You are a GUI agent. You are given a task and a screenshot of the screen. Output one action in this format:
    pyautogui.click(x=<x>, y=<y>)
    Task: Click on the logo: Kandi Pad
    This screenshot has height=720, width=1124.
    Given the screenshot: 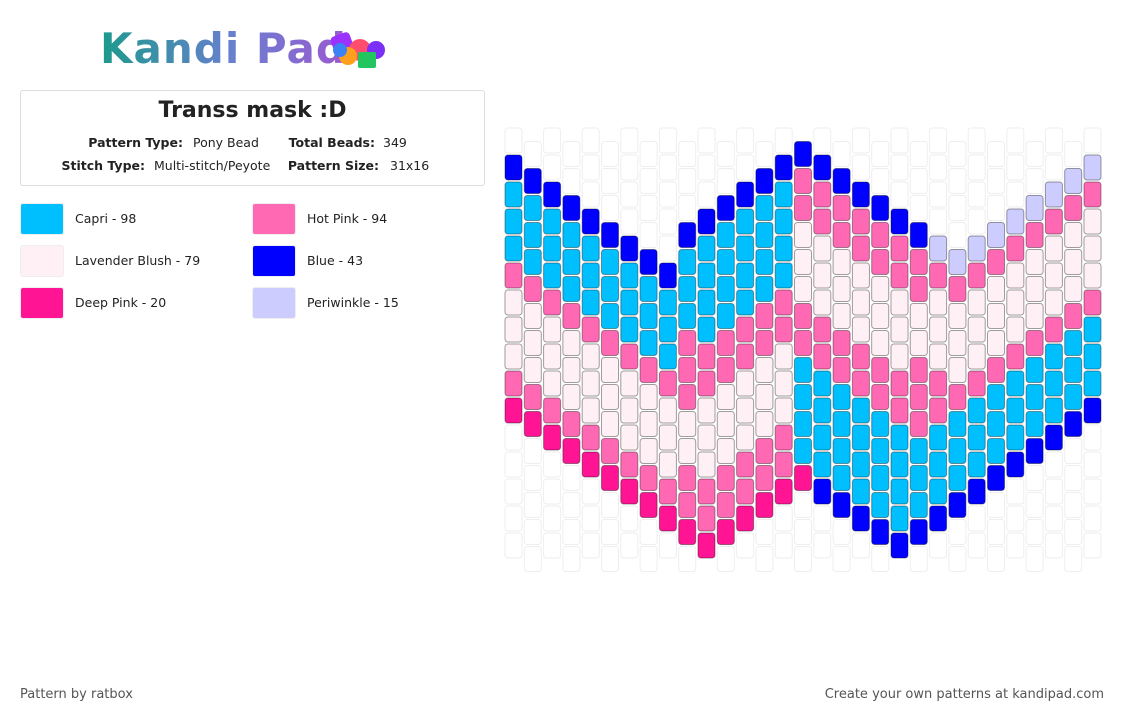 What is the action you would take?
    pyautogui.click(x=223, y=48)
    